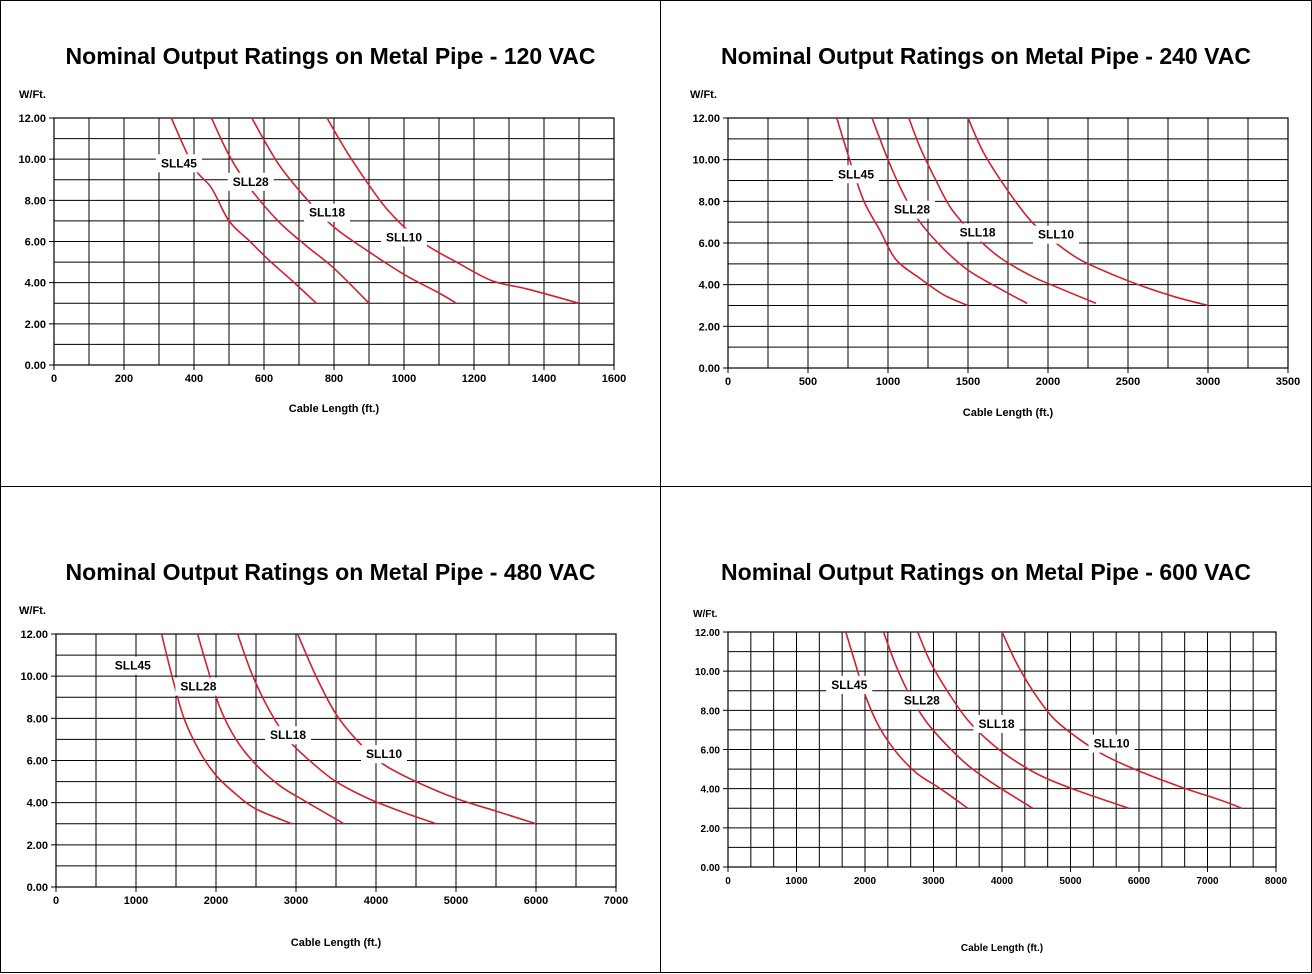  Describe the element at coordinates (536, 901) in the screenshot. I see `x-tick-label: 6000` at that location.